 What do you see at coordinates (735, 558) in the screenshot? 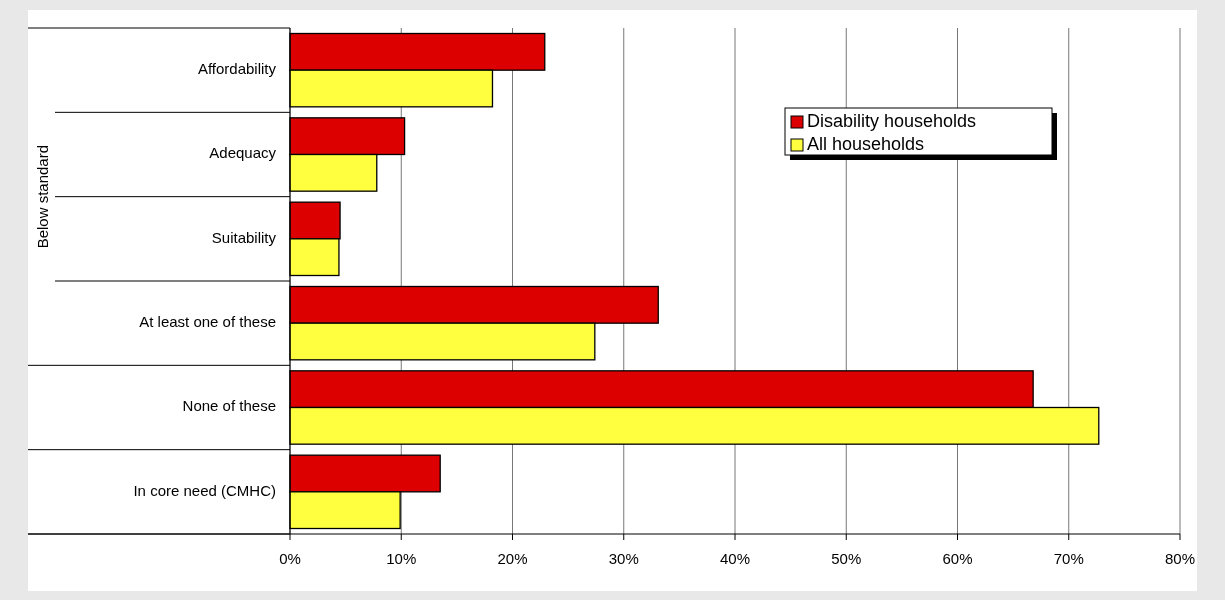
I see `x-tick-label: 40%` at bounding box center [735, 558].